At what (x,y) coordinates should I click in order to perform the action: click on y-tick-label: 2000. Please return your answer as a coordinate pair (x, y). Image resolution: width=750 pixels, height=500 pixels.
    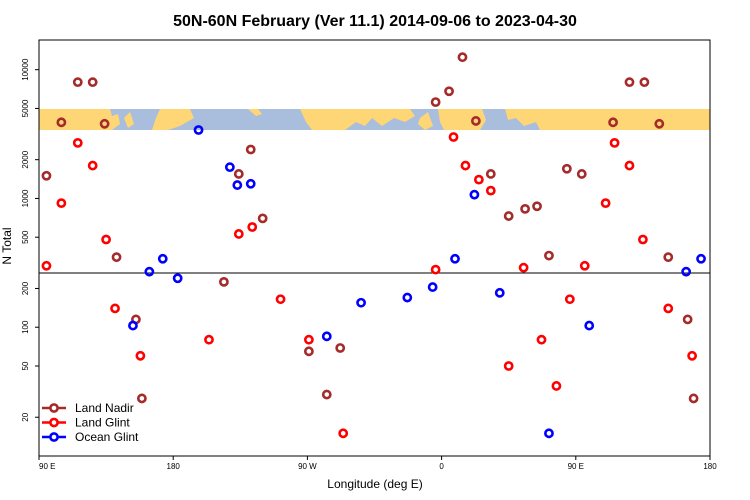
    Looking at the image, I should click on (25, 159).